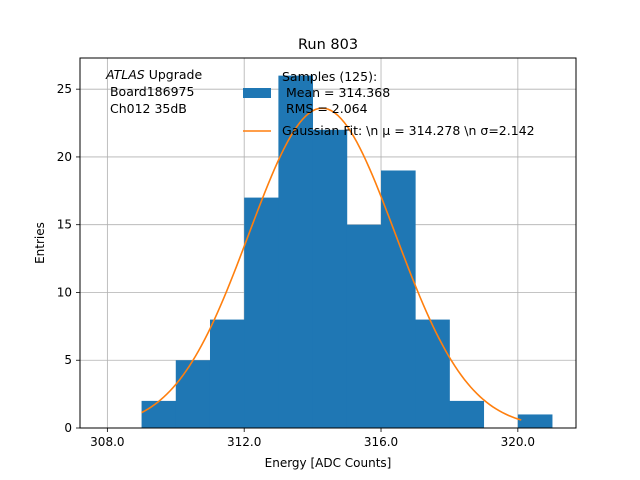 This screenshot has height=480, width=640. What do you see at coordinates (312, 438) in the screenshot?
I see `x-axis-ticks: 308.0 312.0 316.0 320.0` at bounding box center [312, 438].